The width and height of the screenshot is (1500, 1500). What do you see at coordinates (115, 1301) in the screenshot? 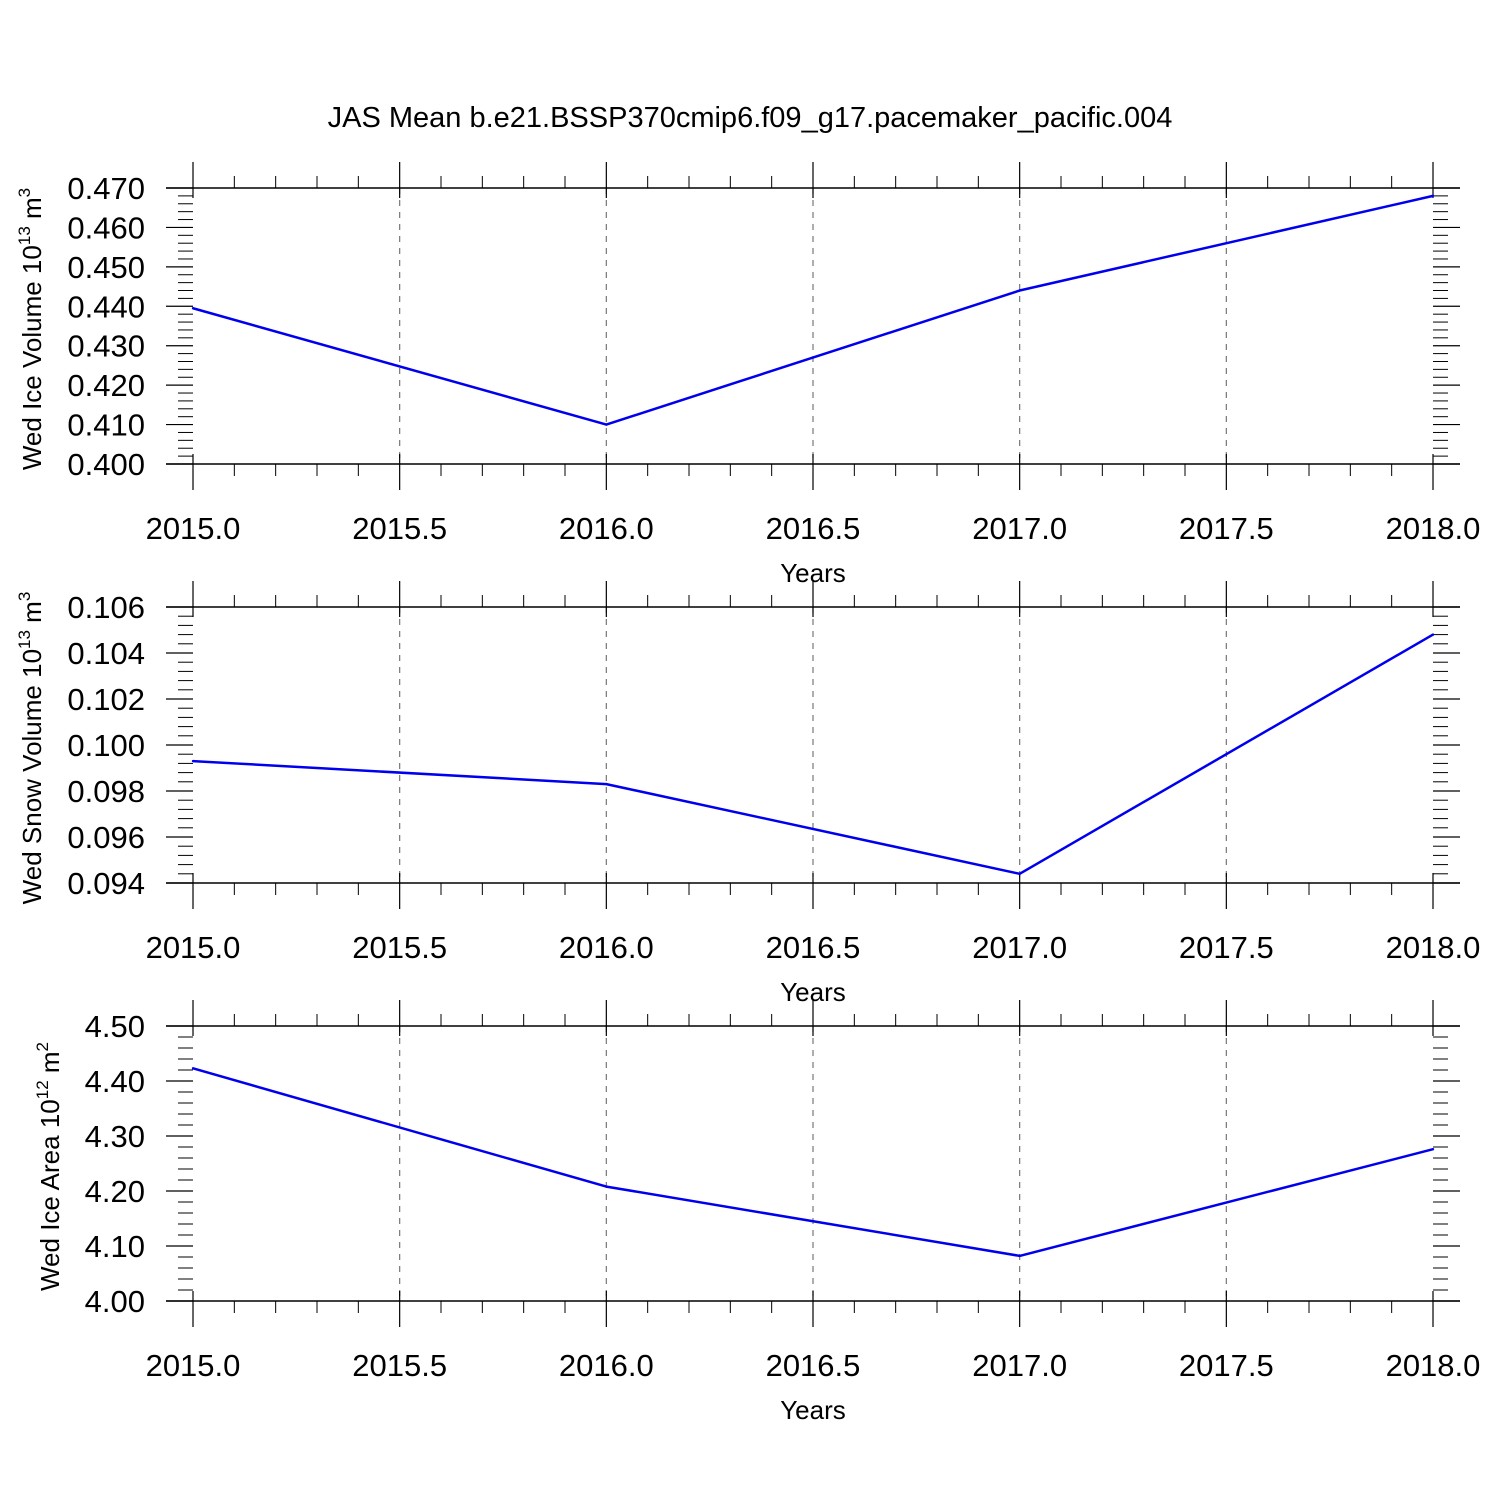
I see `y-tick-label: 4.00` at bounding box center [115, 1301].